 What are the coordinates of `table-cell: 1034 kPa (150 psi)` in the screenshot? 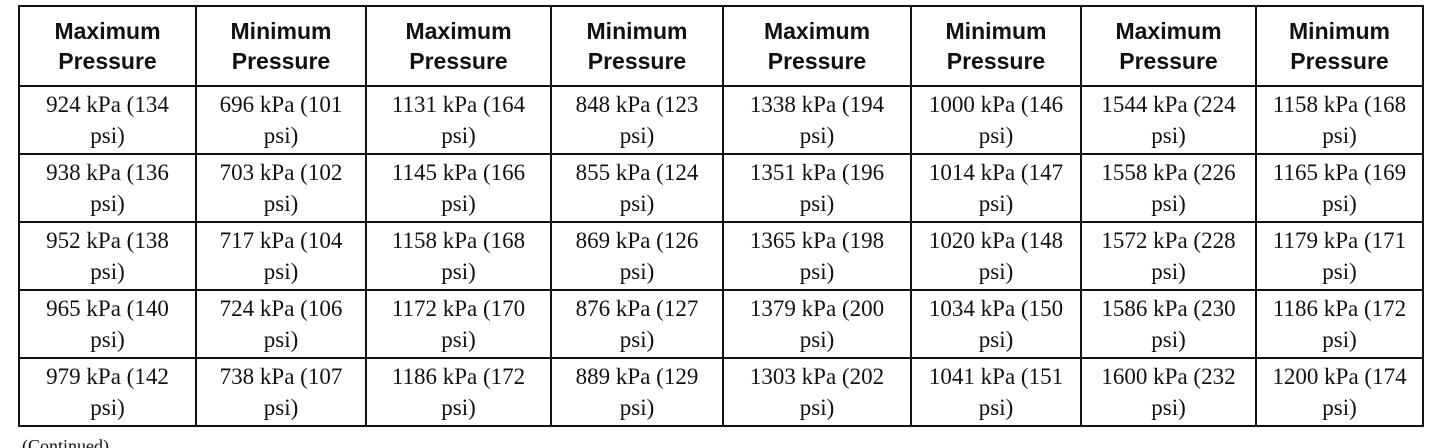 It's located at (996, 324).